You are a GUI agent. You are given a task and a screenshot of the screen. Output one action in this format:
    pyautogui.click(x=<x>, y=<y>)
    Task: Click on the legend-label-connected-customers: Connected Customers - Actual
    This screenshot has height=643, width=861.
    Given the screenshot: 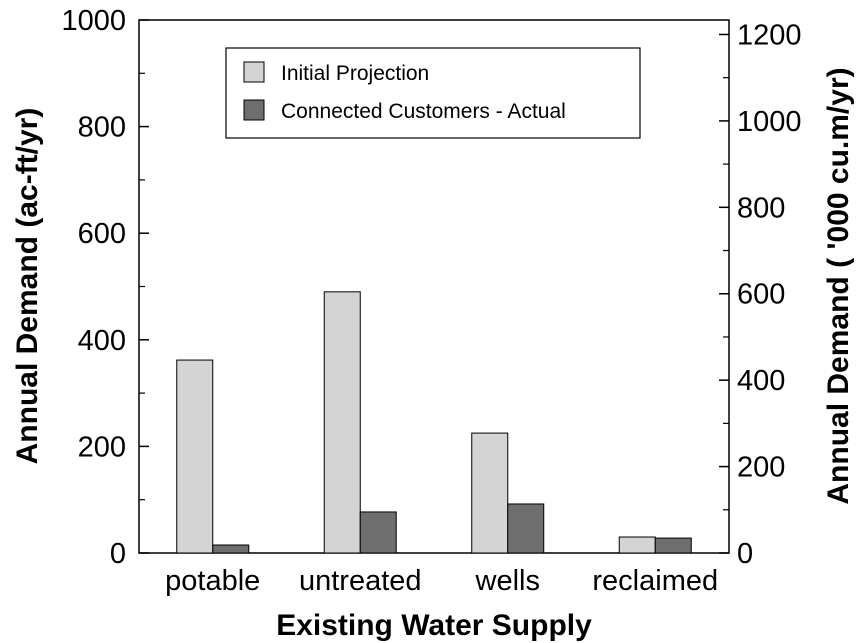 What is the action you would take?
    pyautogui.click(x=423, y=111)
    